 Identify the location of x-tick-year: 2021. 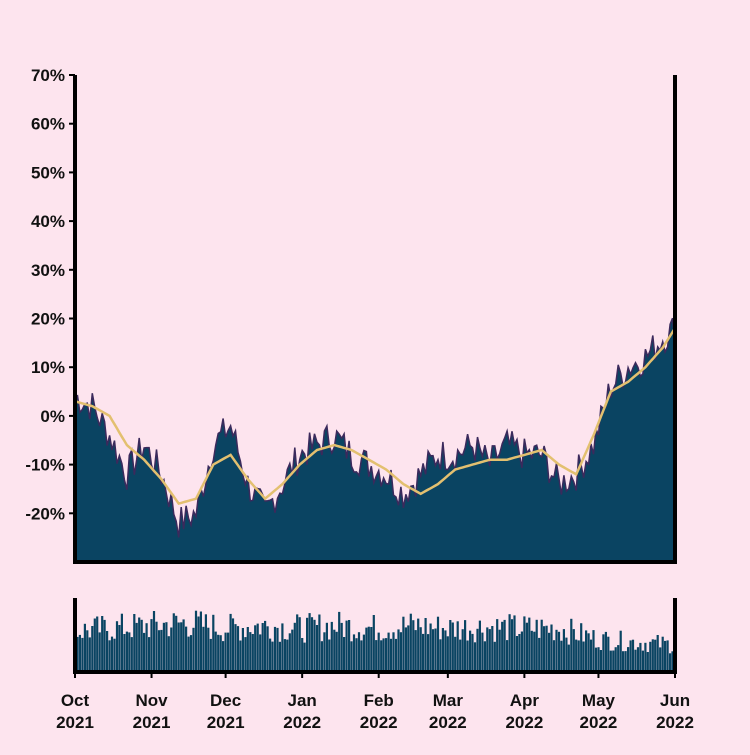
(152, 722).